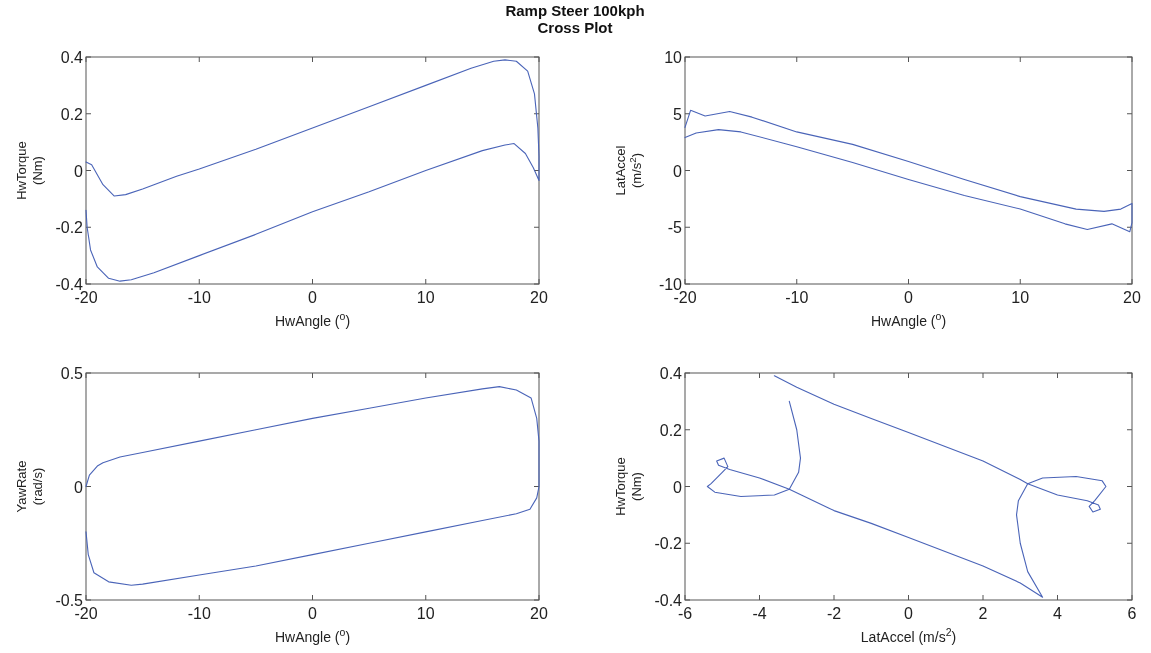 The width and height of the screenshot is (1151, 653). What do you see at coordinates (575, 27) in the screenshot?
I see `text: Cross Plot` at bounding box center [575, 27].